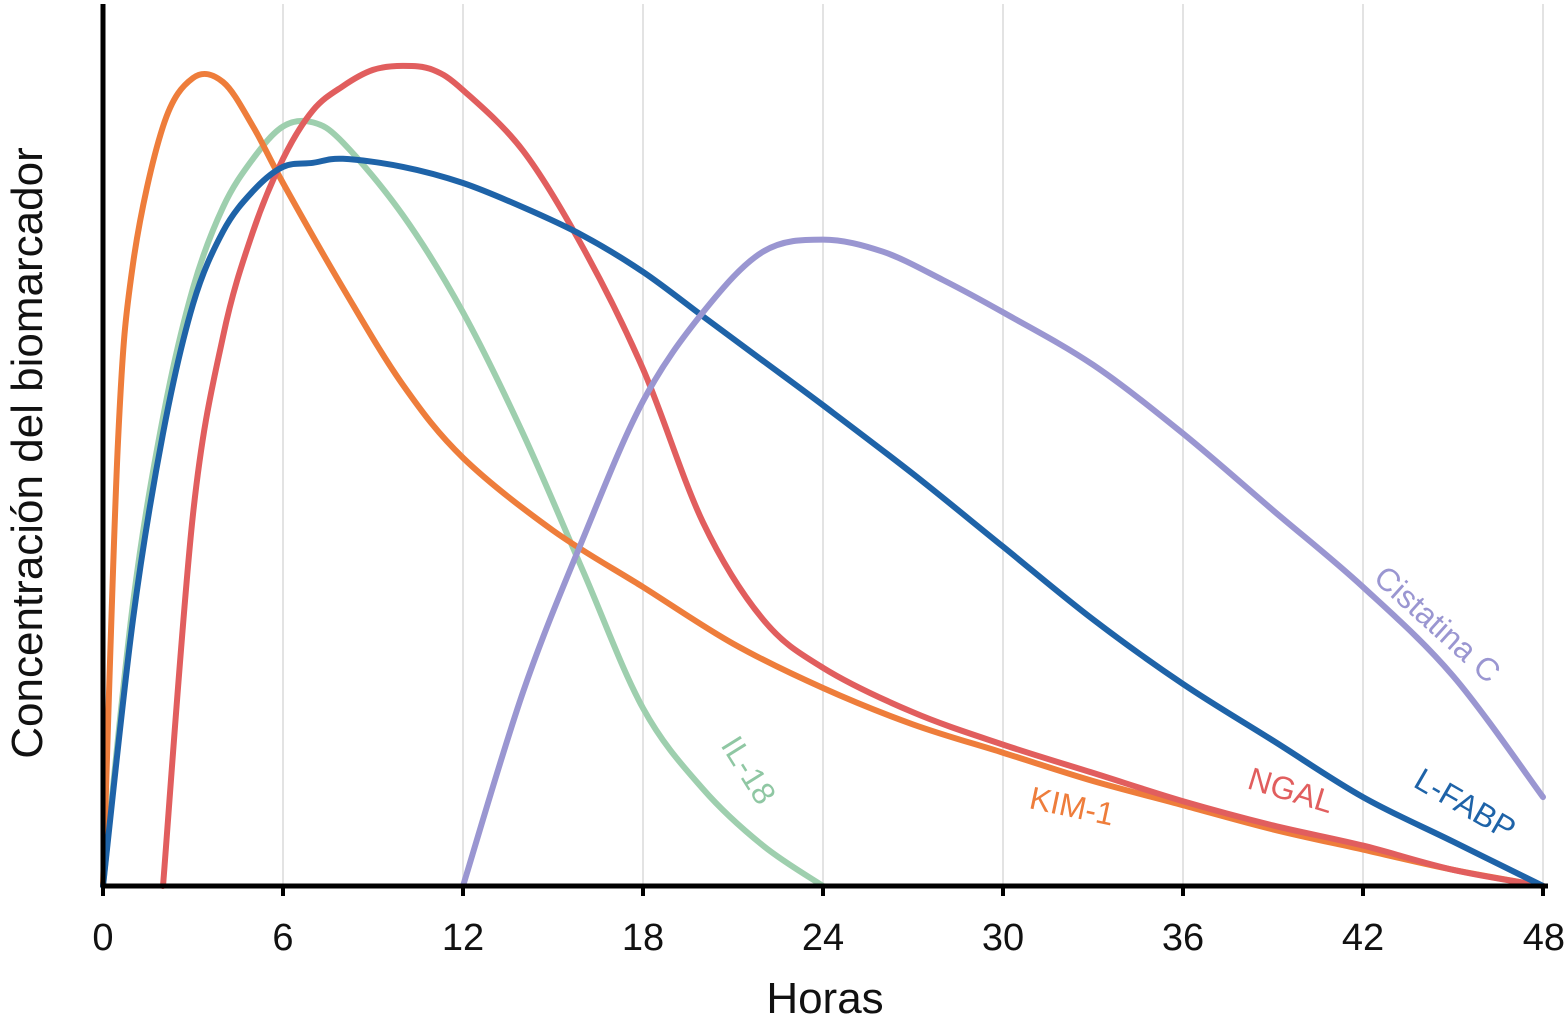  I want to click on x-tick-label: 42, so click(1363, 938).